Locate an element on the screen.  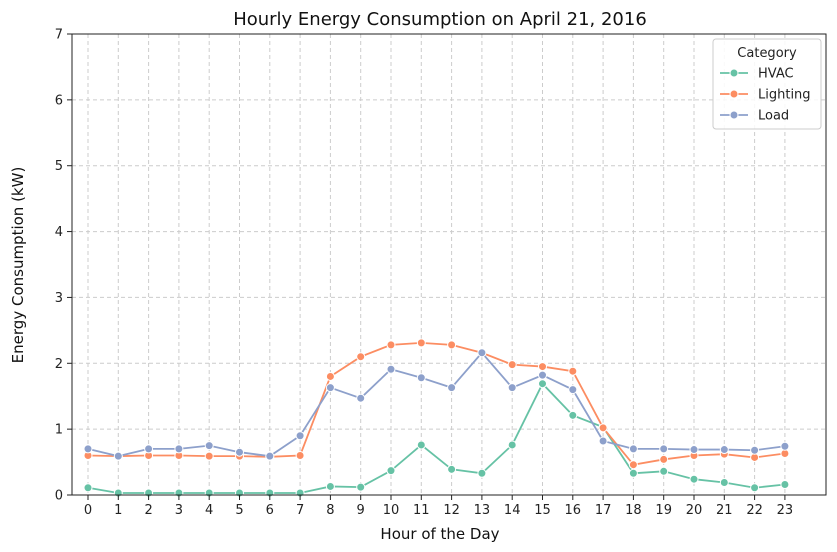
legend-label-hvac: HVAC is located at coordinates (776, 74).